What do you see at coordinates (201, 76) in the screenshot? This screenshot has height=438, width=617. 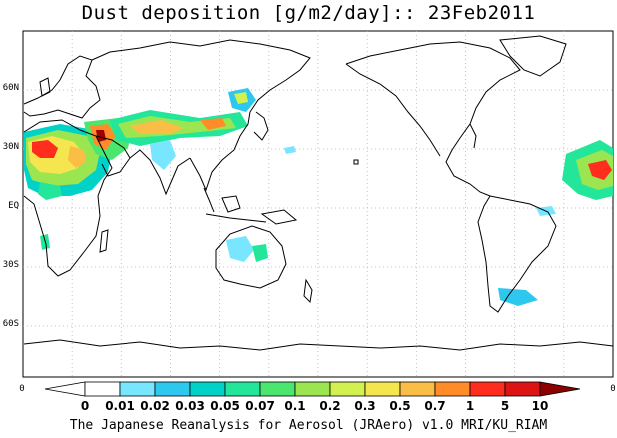 I see `coast-asia-north` at bounding box center [201, 76].